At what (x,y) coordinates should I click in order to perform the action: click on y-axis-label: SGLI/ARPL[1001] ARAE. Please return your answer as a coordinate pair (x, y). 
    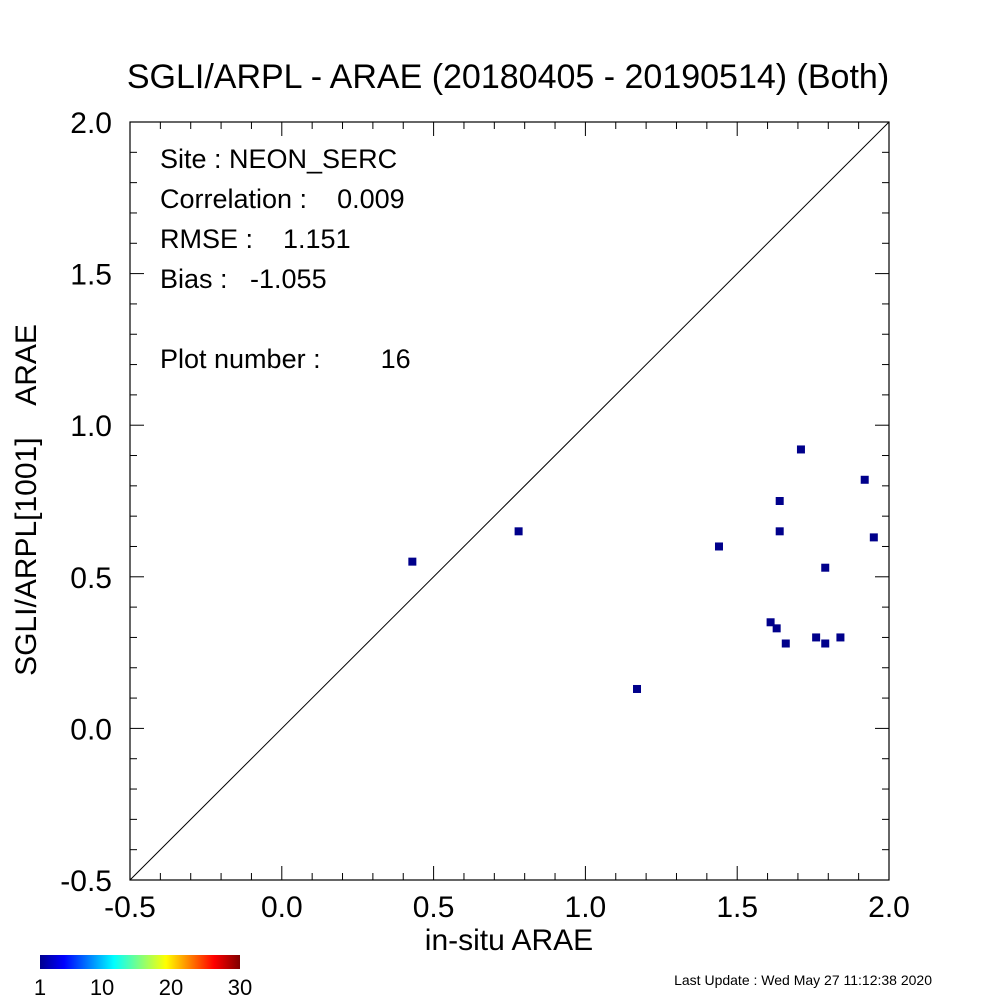
    Looking at the image, I should click on (26, 500).